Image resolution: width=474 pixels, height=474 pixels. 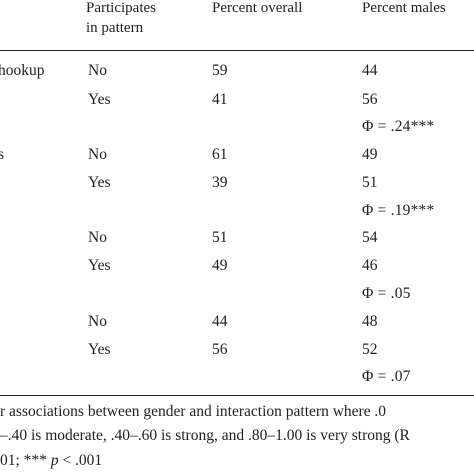 What do you see at coordinates (220, 237) in the screenshot?
I see `no-overall-cell: 51` at bounding box center [220, 237].